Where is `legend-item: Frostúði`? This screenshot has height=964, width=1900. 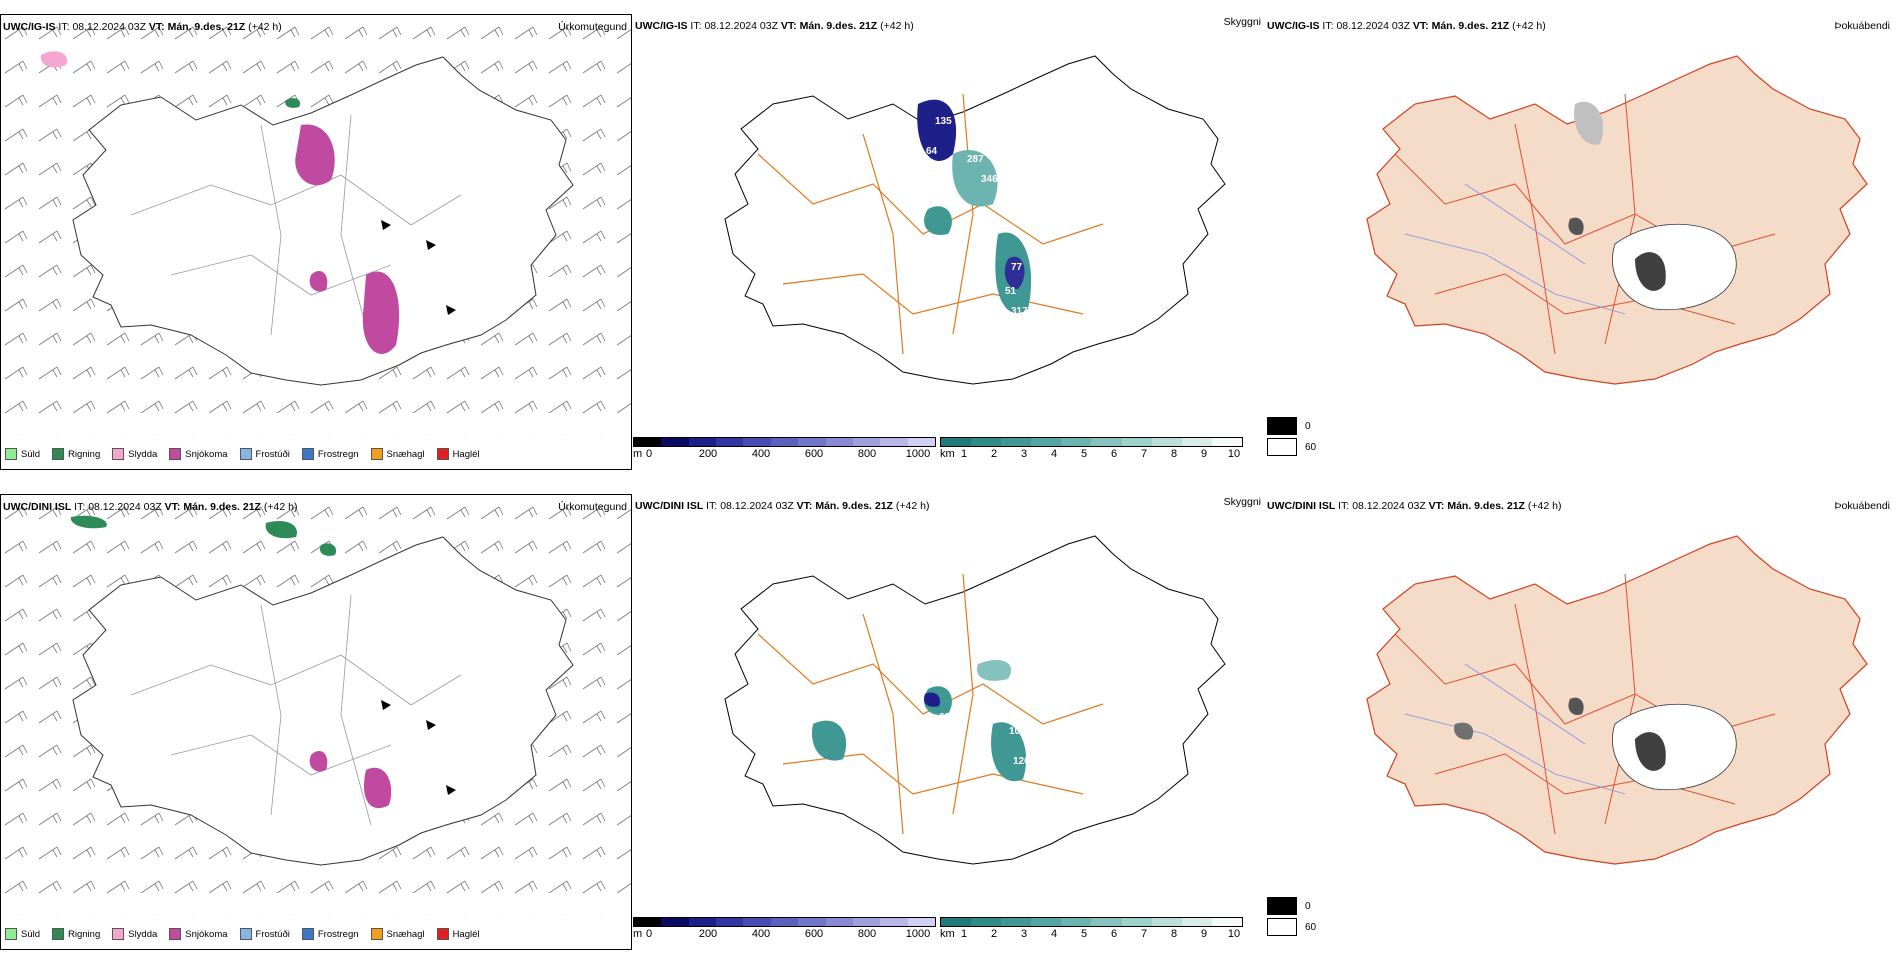 legend-item: Frostúði is located at coordinates (264, 934).